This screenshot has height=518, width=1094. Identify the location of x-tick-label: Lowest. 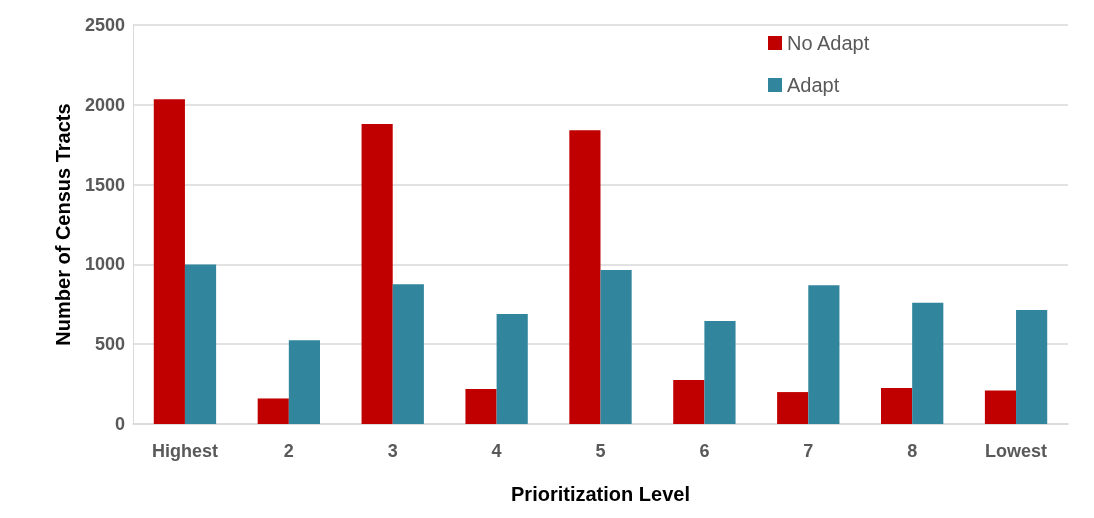
(1016, 451).